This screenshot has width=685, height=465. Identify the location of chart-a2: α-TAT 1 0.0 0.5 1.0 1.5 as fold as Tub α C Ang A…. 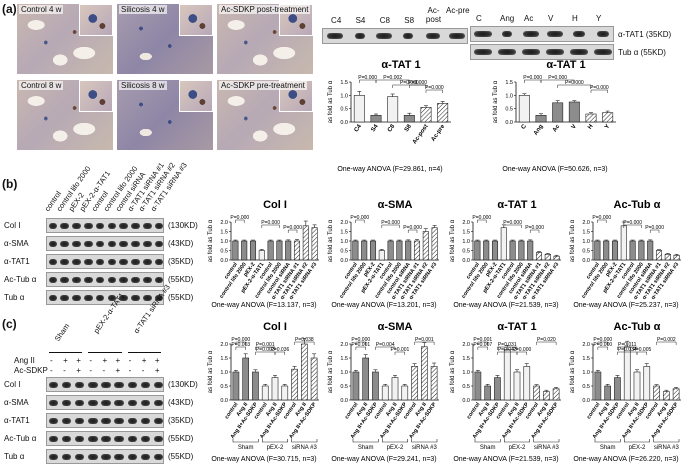
(555, 115).